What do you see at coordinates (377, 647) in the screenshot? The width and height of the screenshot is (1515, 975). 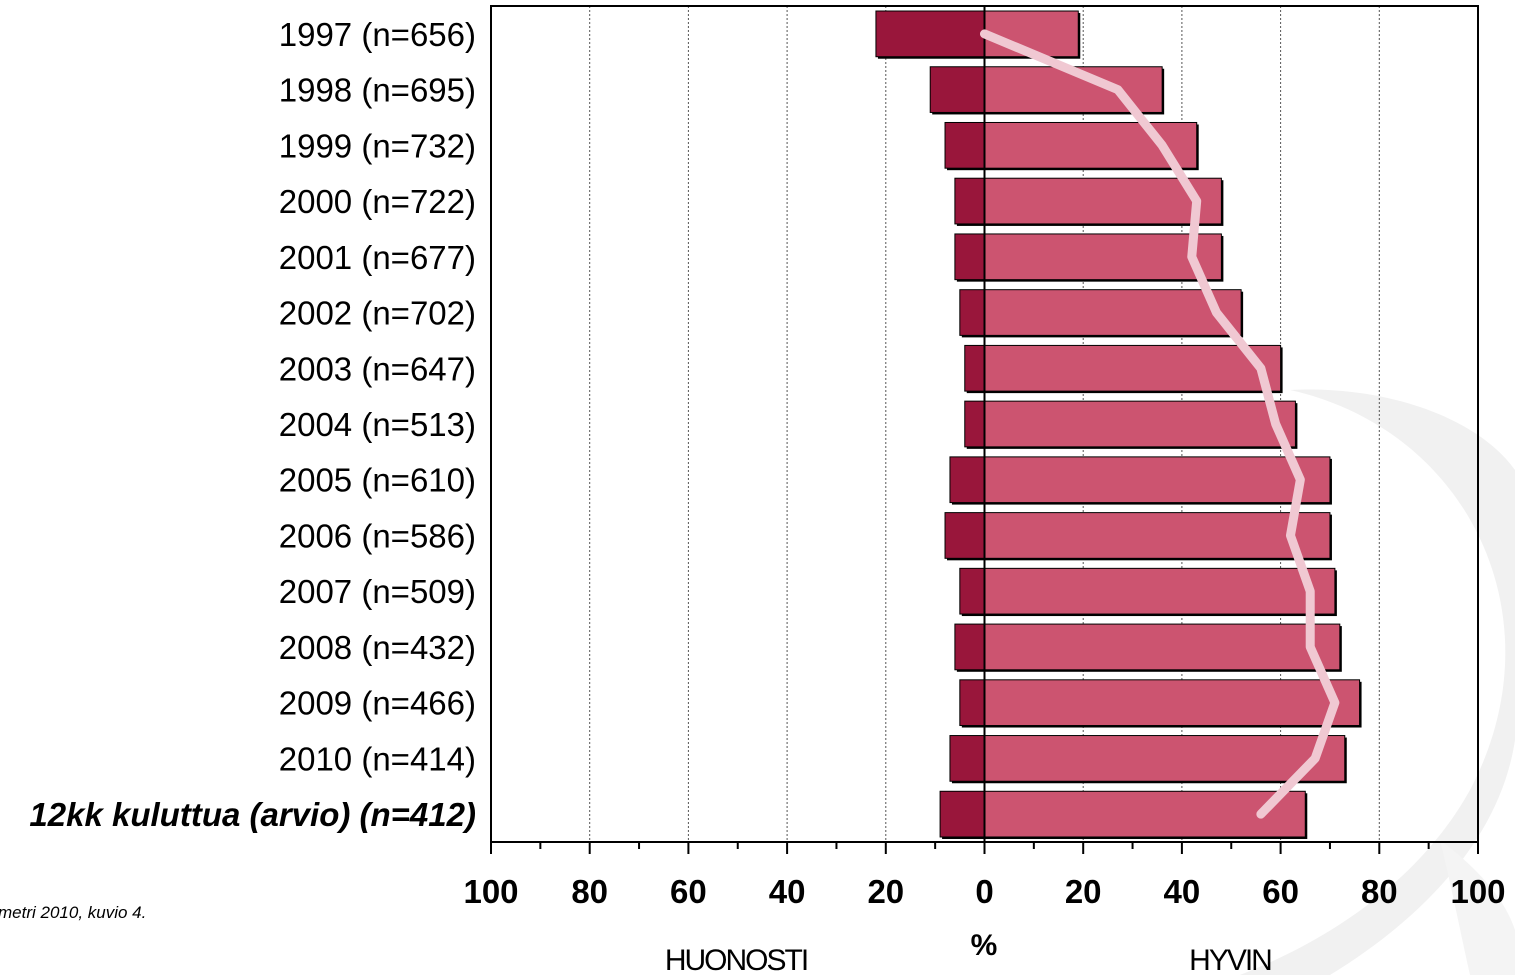 I see `category-label: 2008 (n=432)` at bounding box center [377, 647].